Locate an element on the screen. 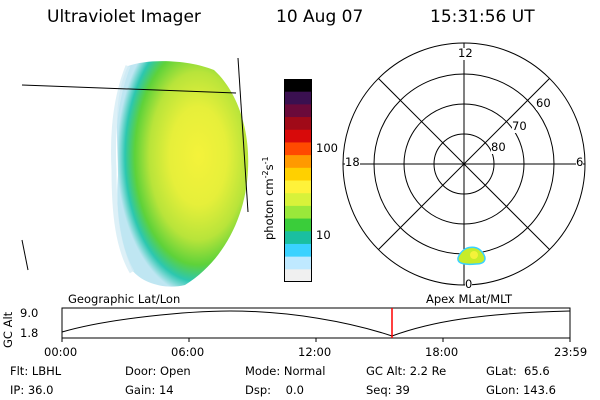 Image resolution: width=600 pixels, height=400 pixels. x-tick-label: 06:00 is located at coordinates (188, 352).